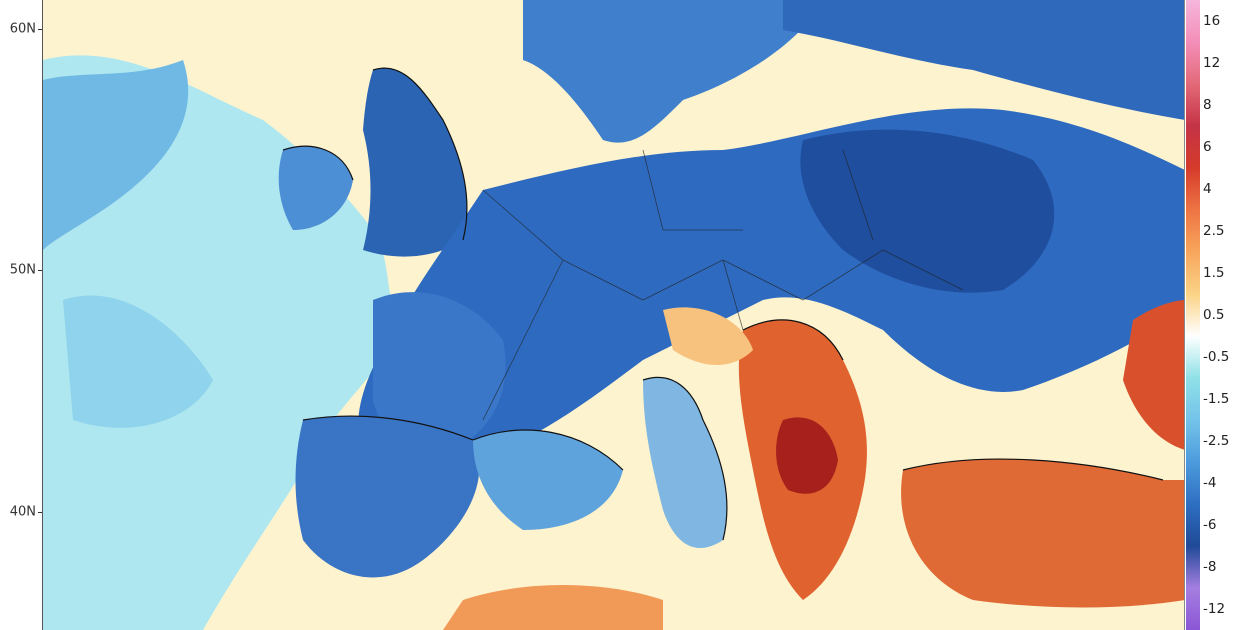 The height and width of the screenshot is (630, 1250). What do you see at coordinates (1210, 567) in the screenshot?
I see `legend-label: -8` at bounding box center [1210, 567].